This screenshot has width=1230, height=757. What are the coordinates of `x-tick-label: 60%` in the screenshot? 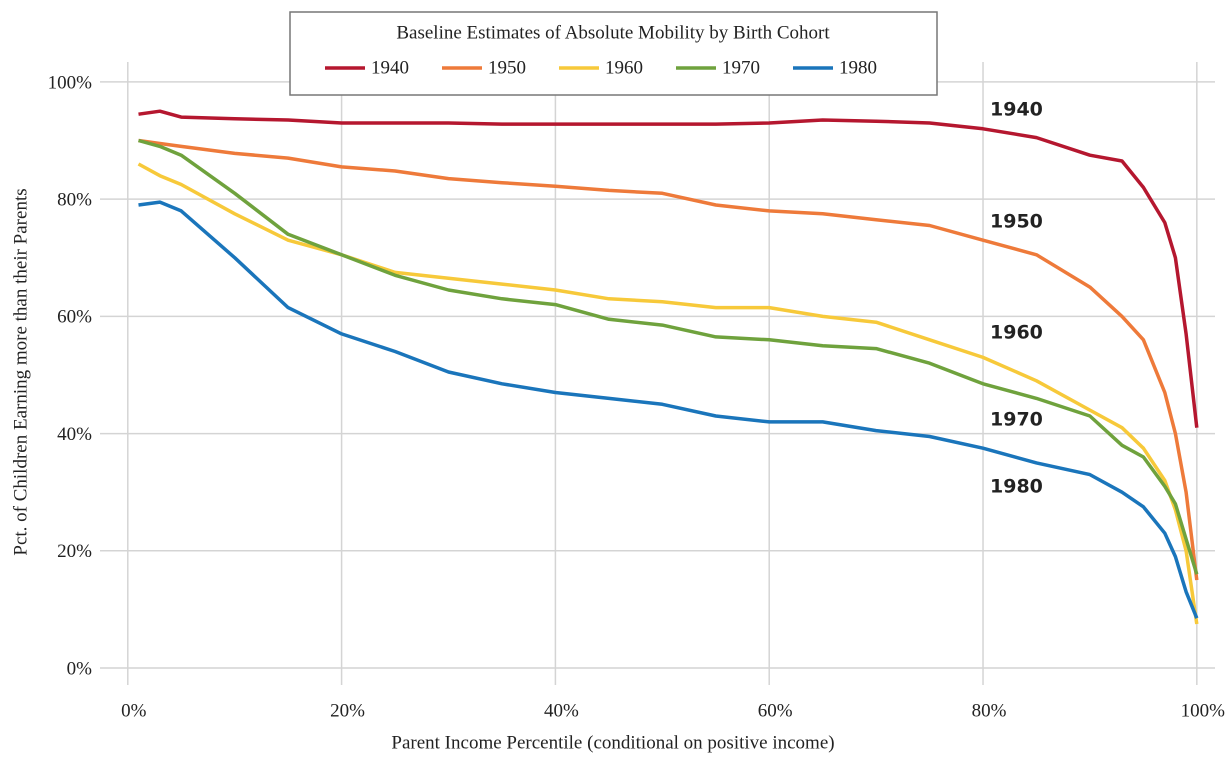 It's located at (775, 710).